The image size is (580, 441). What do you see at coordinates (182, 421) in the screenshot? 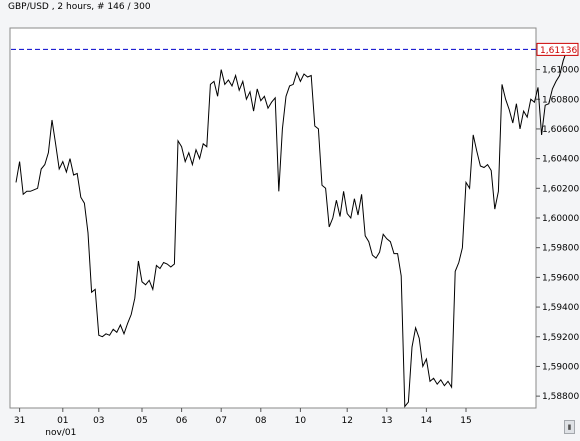
I see `x-tick-label: 06` at bounding box center [182, 421].